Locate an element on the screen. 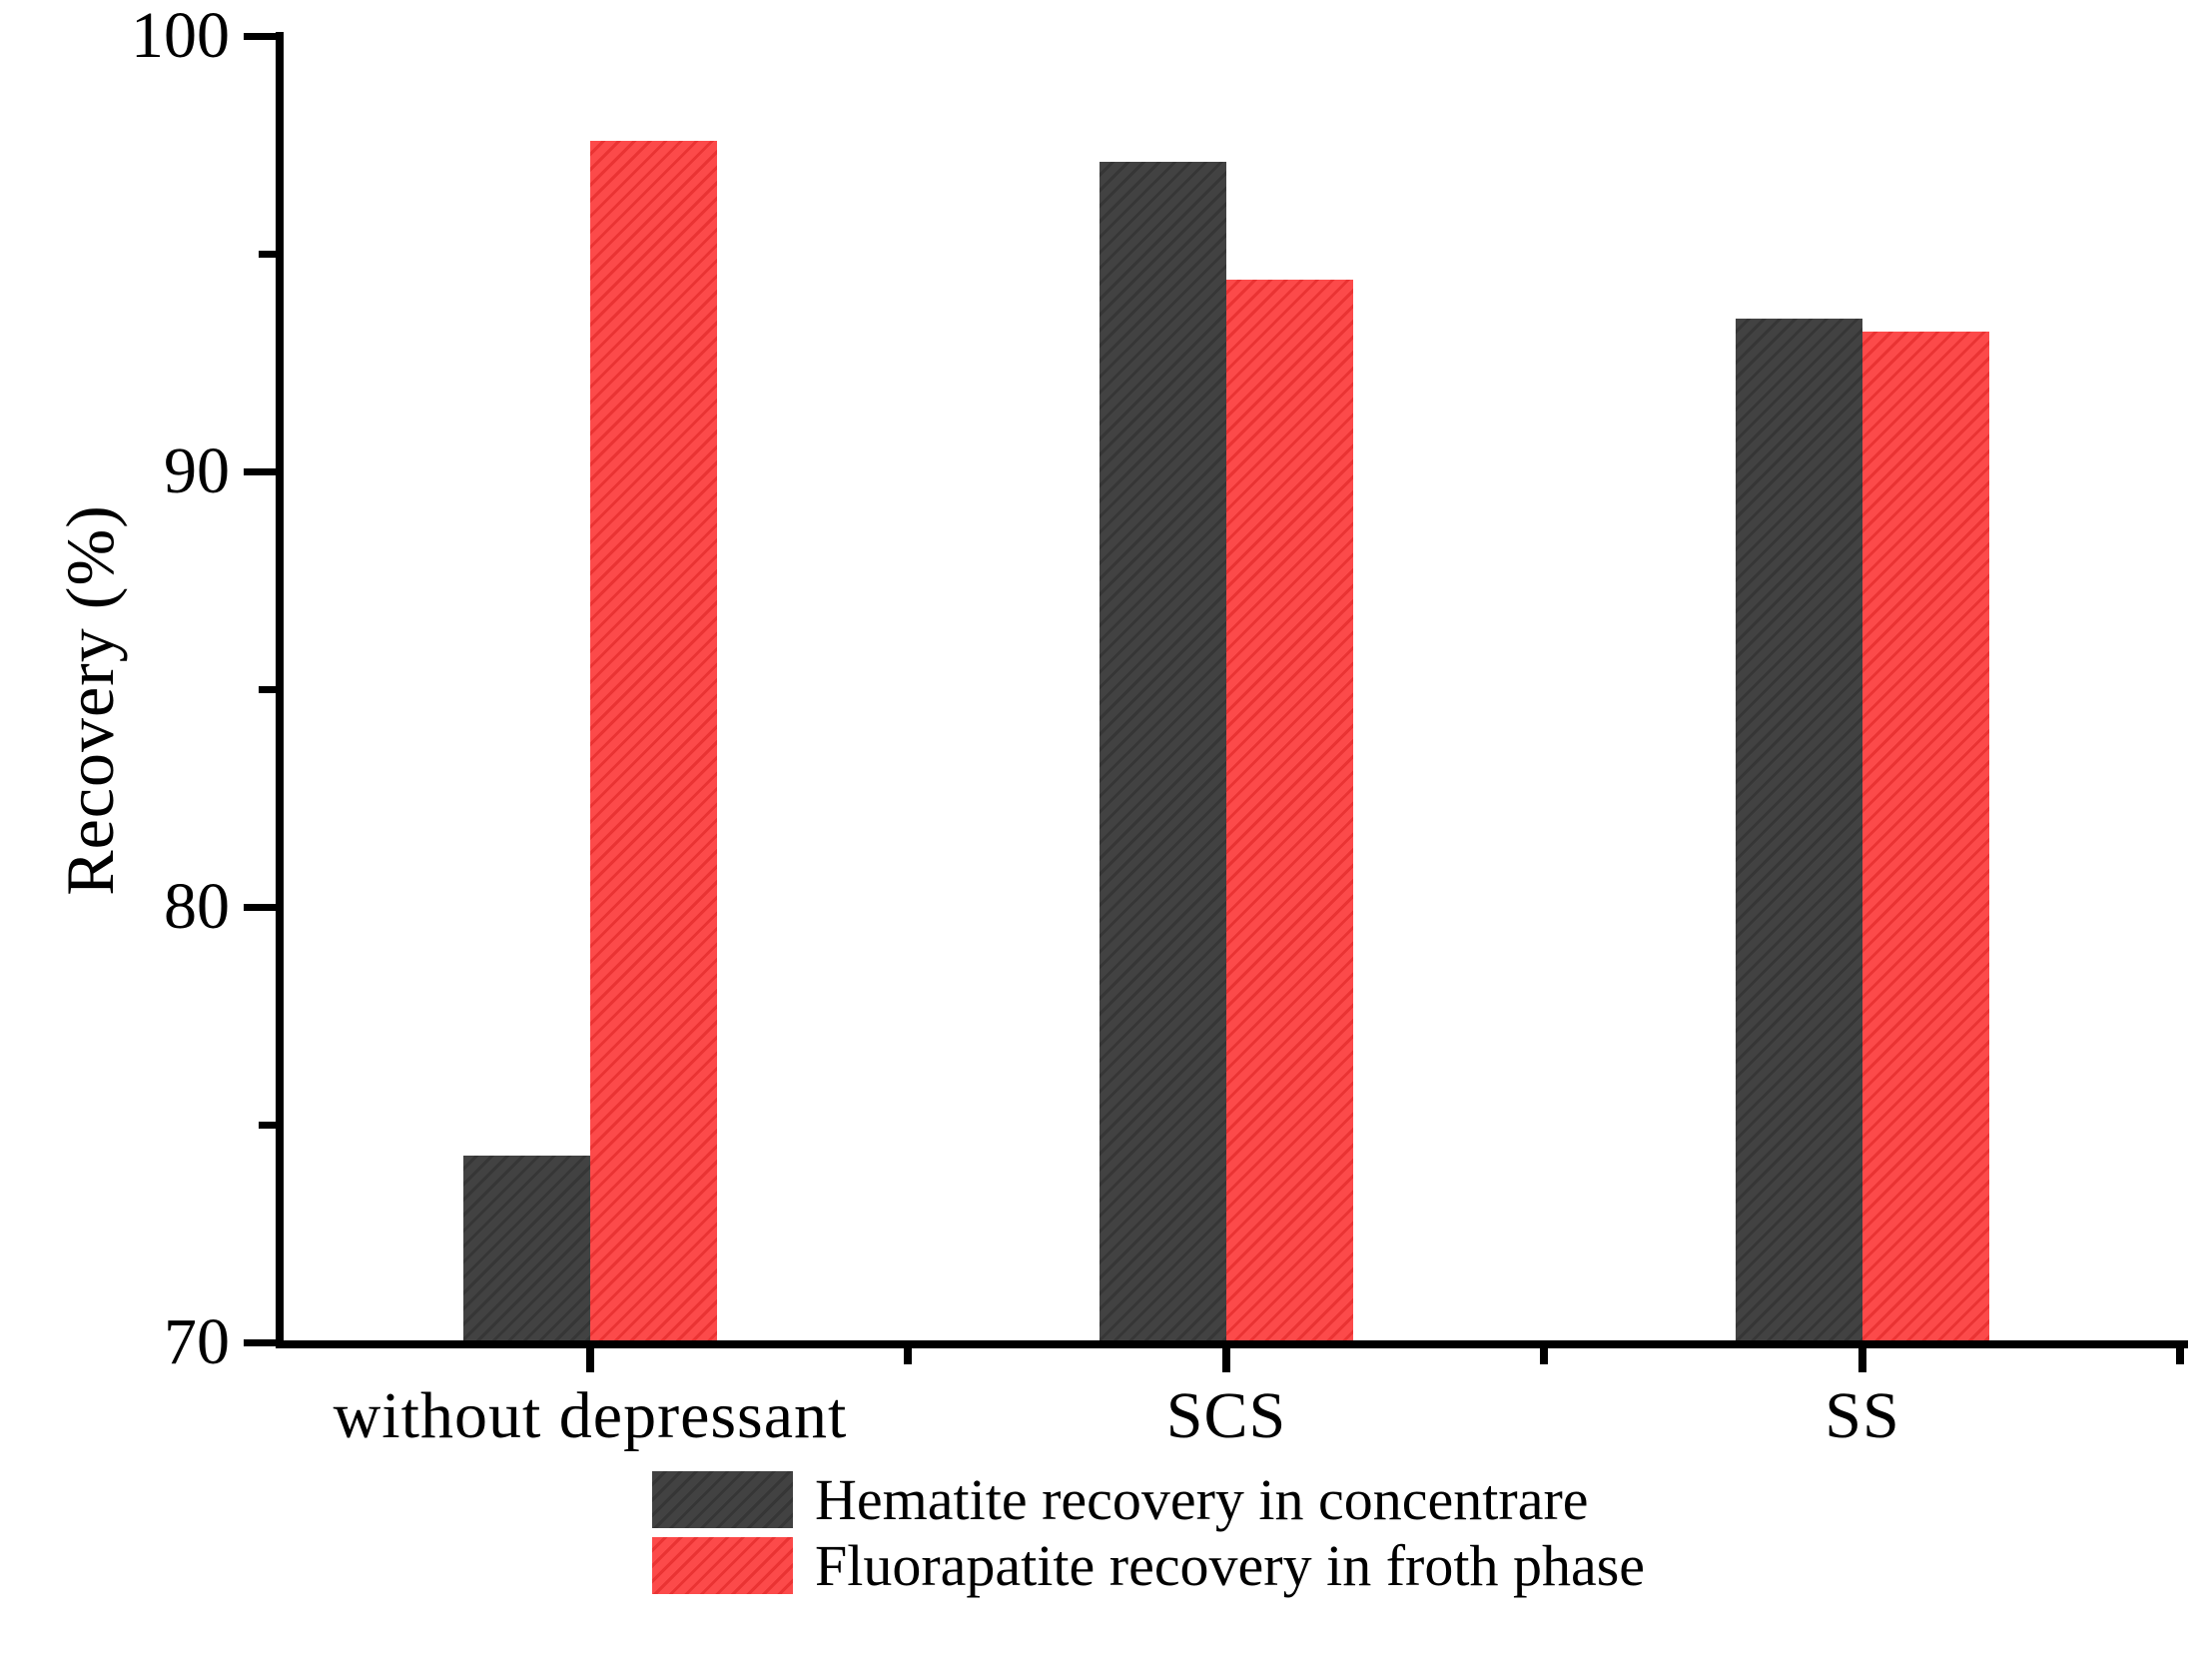 The width and height of the screenshot is (2212, 1656). category-label: SS is located at coordinates (1862, 1415).